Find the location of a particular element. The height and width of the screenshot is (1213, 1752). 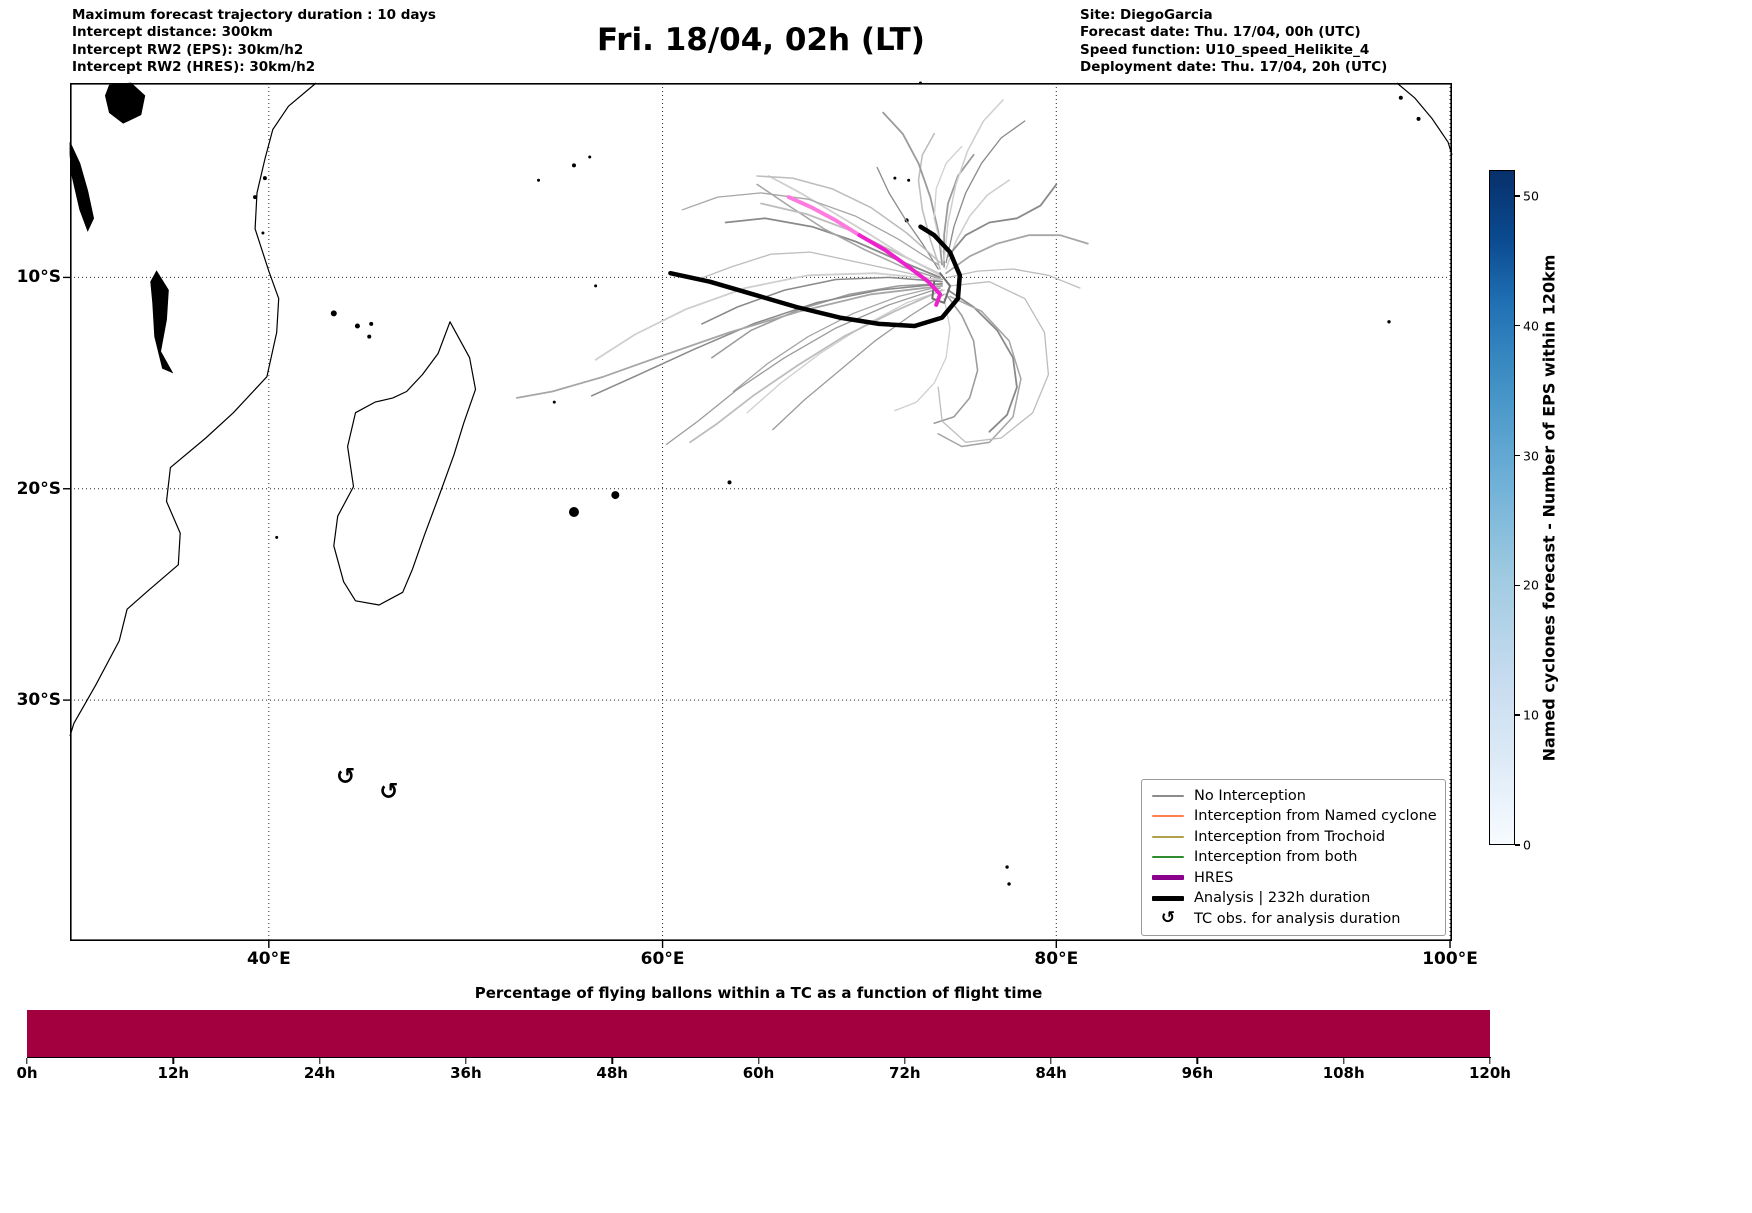

x-tick-label: 80°E is located at coordinates (1056, 959).